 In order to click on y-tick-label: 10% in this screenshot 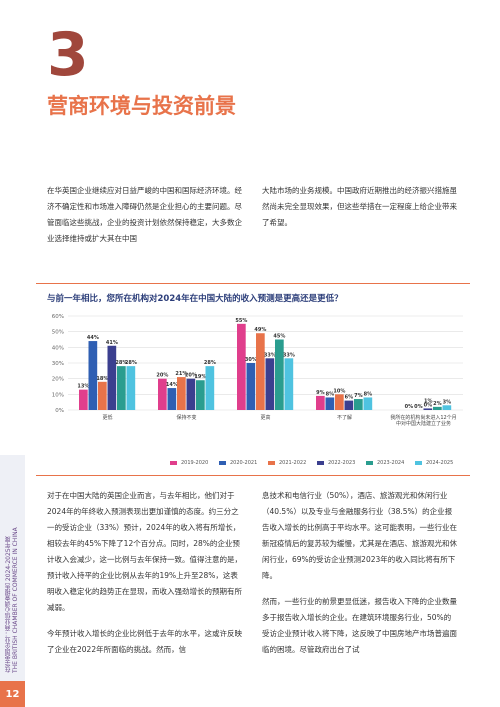, I will do `click(58, 395)`.